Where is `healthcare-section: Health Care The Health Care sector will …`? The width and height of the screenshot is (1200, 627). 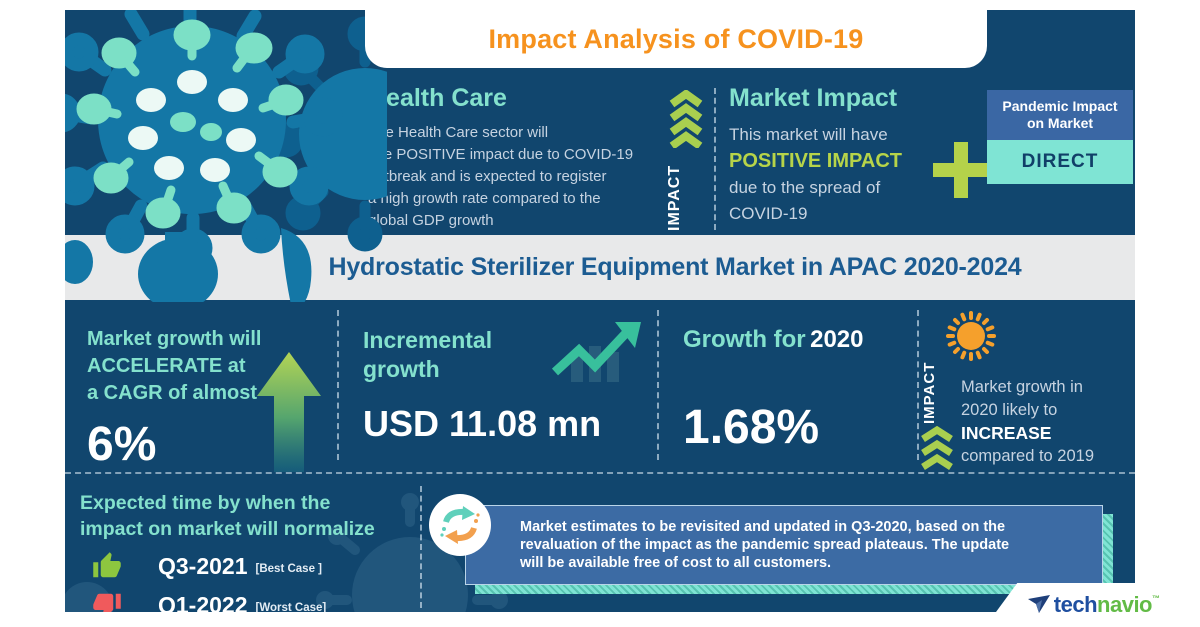 healthcare-section: Health Care The Health Care sector will … is located at coordinates (518, 158).